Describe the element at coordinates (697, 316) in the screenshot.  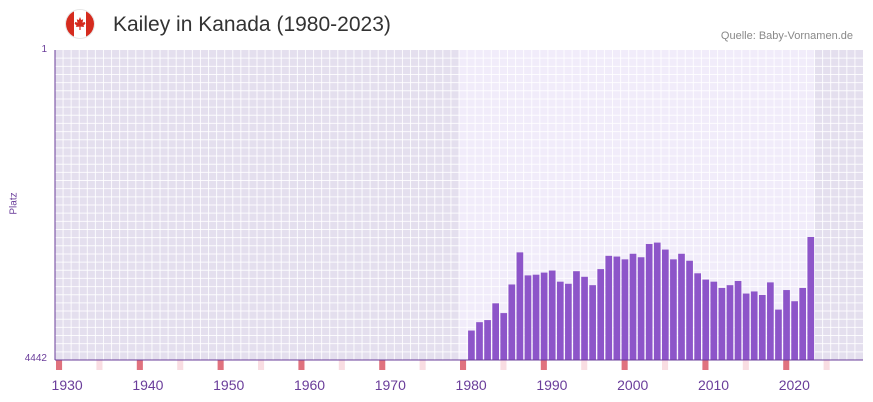
I see `bar-2008` at that location.